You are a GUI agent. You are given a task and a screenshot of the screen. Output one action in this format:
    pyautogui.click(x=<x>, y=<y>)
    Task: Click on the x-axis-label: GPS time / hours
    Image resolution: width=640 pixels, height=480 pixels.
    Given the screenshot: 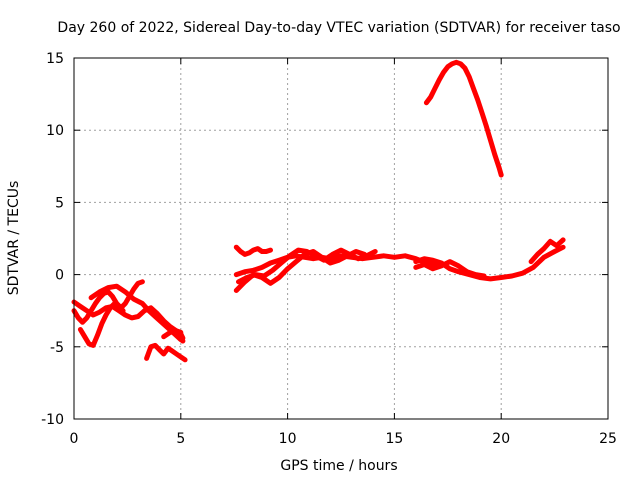 What is the action you would take?
    pyautogui.click(x=338, y=466)
    